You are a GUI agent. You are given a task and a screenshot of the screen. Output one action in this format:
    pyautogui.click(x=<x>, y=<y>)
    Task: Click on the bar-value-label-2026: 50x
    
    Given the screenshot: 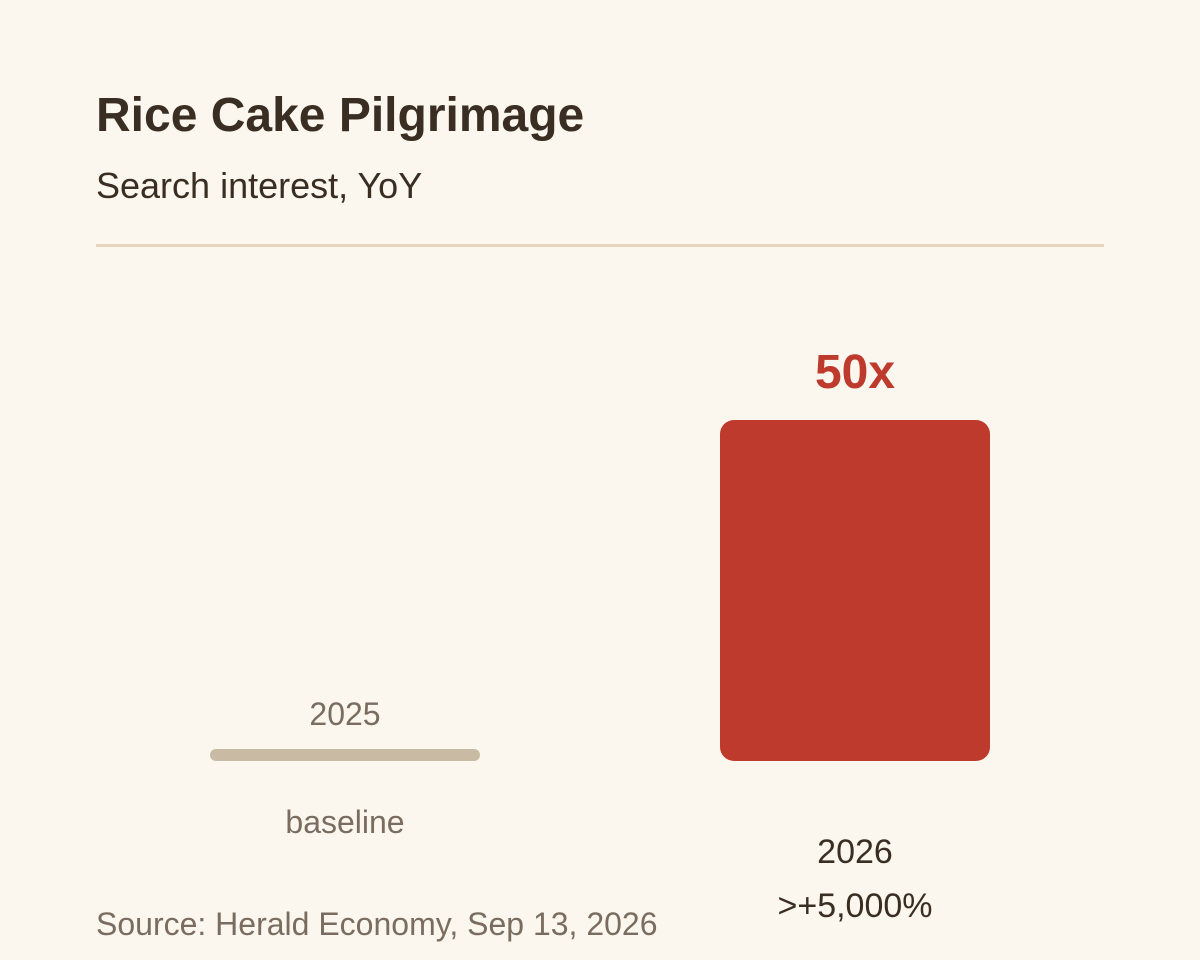 What is the action you would take?
    pyautogui.click(x=855, y=372)
    